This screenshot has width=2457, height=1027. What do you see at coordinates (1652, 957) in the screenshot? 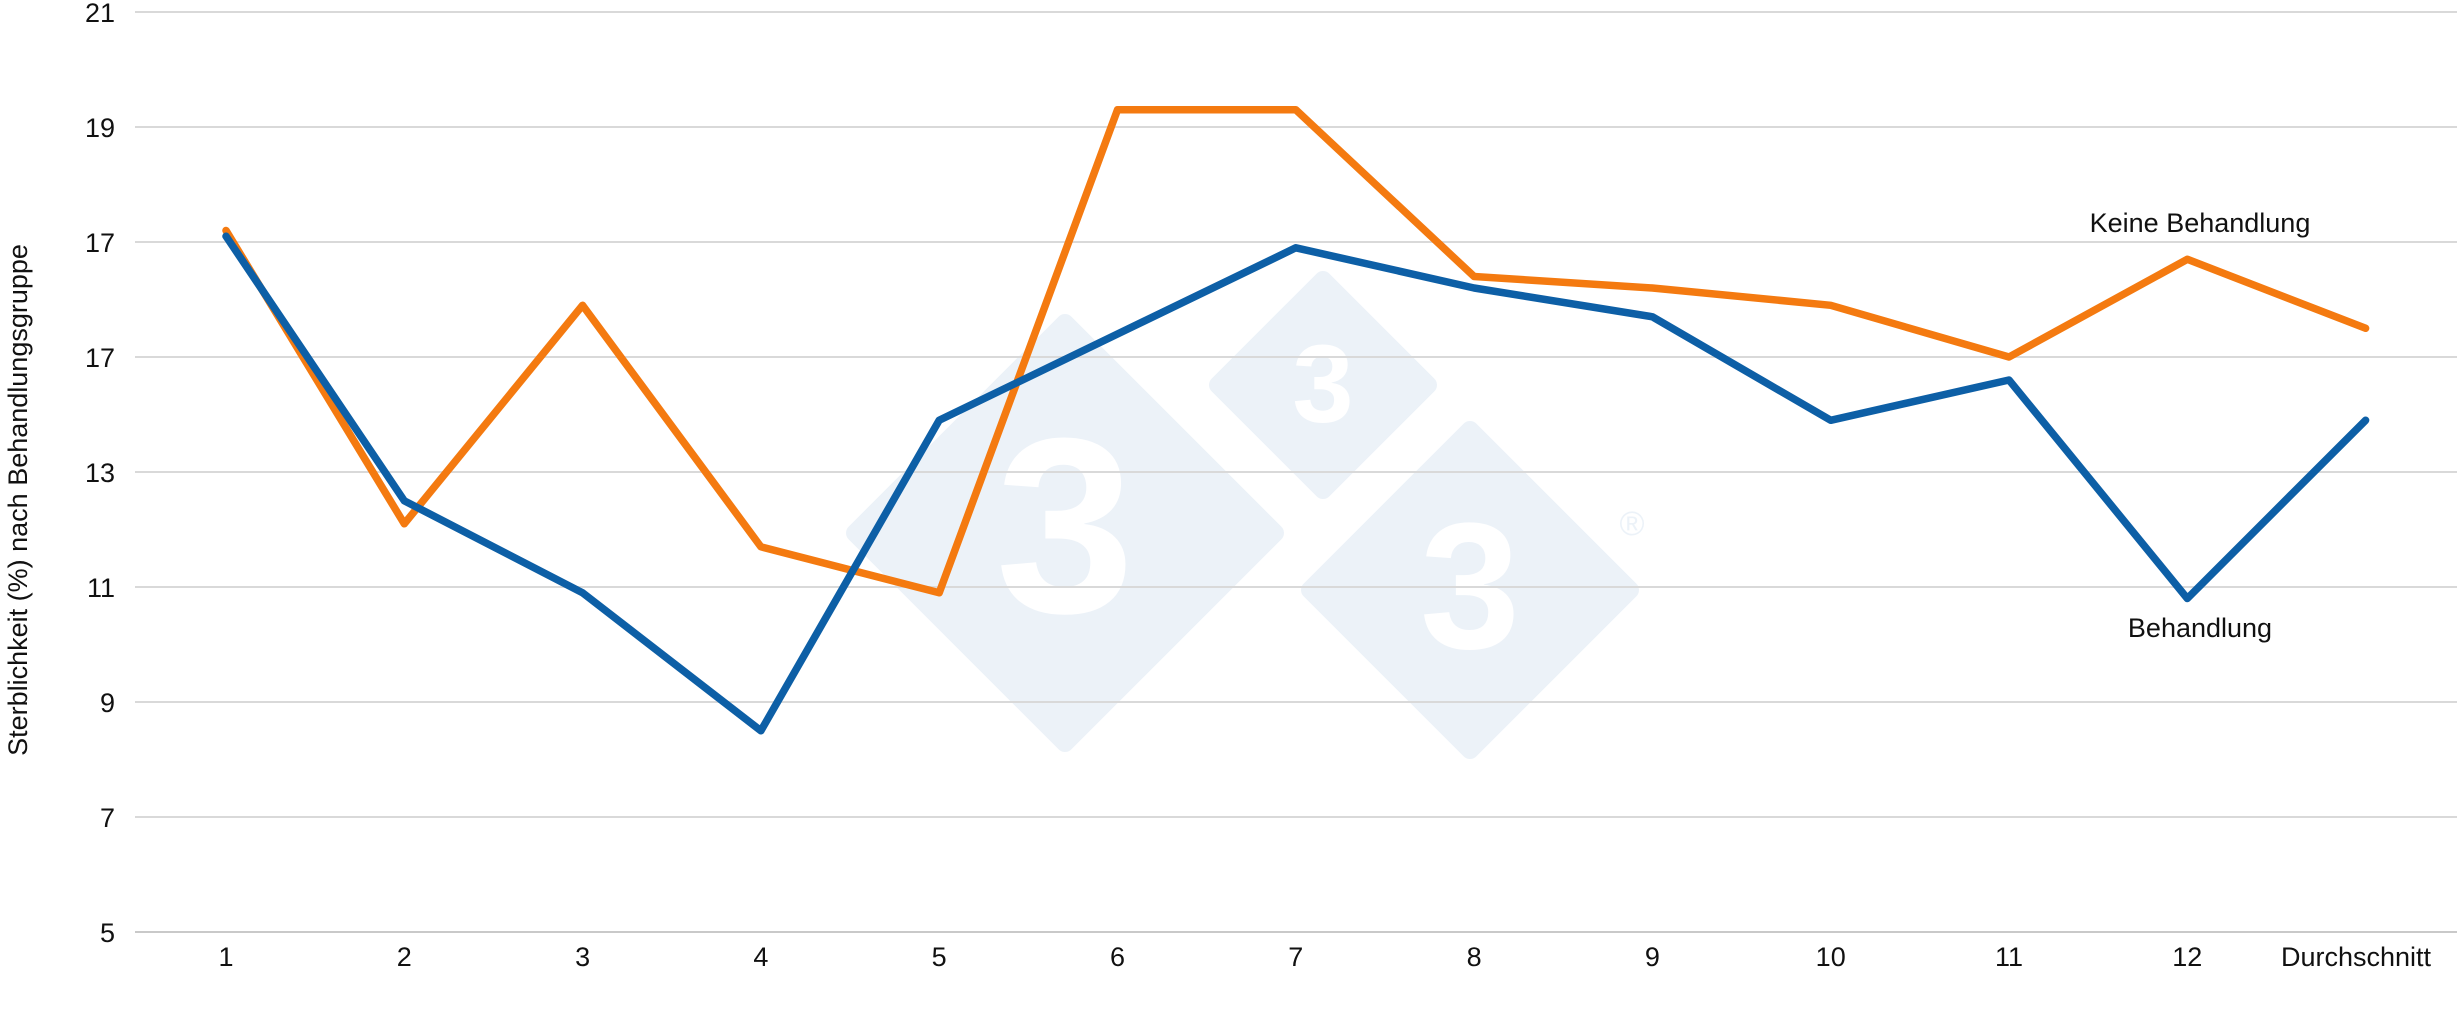
I see `x-tick-label: 9` at bounding box center [1652, 957].